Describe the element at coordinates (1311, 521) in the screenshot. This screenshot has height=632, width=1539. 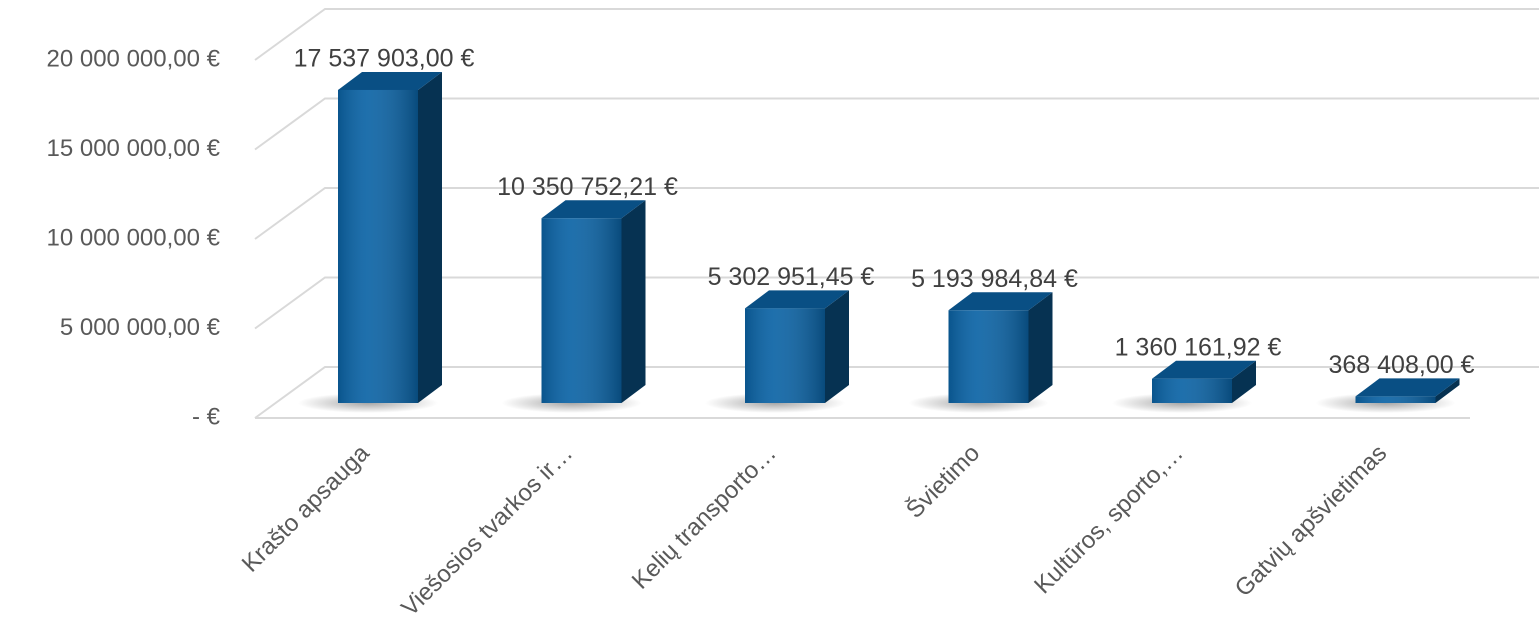
I see `x-tick-label: Gatvių apšvietimas` at that location.